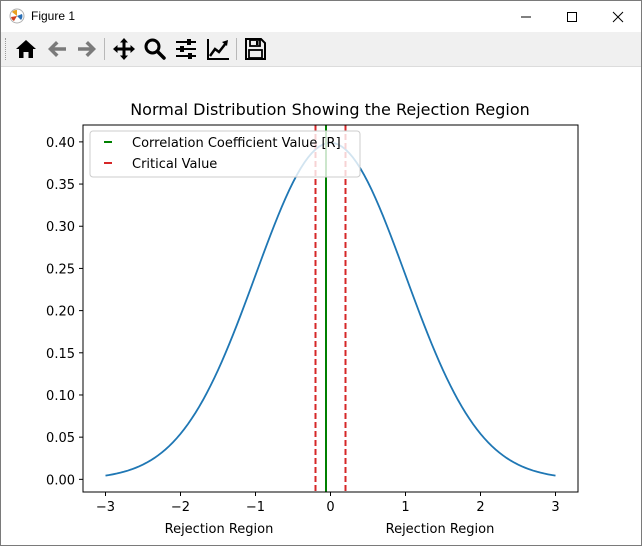  I want to click on y-tick-label: 0.15, so click(60, 354).